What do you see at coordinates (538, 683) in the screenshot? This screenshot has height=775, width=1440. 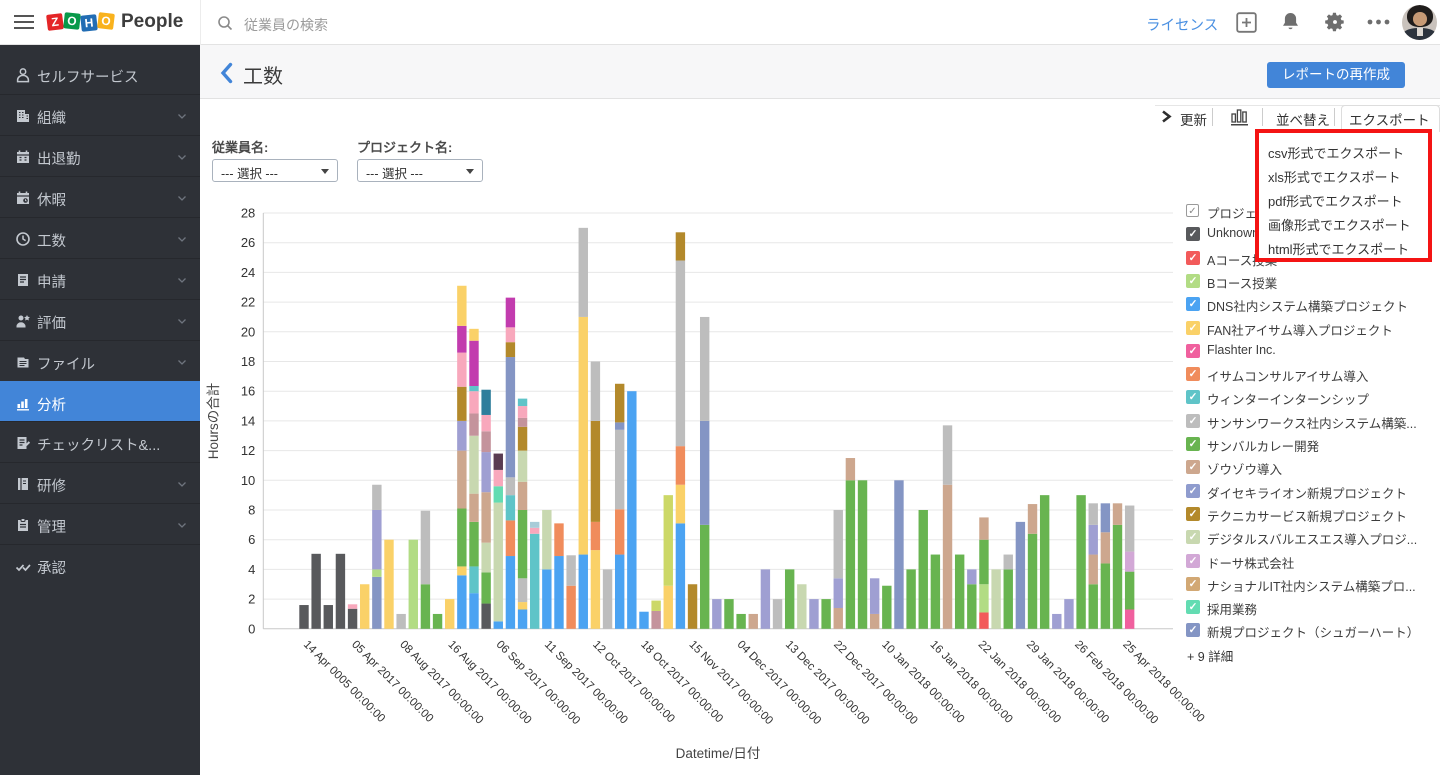 I see `svg-text: 06 Sep 2017 00:00:00` at bounding box center [538, 683].